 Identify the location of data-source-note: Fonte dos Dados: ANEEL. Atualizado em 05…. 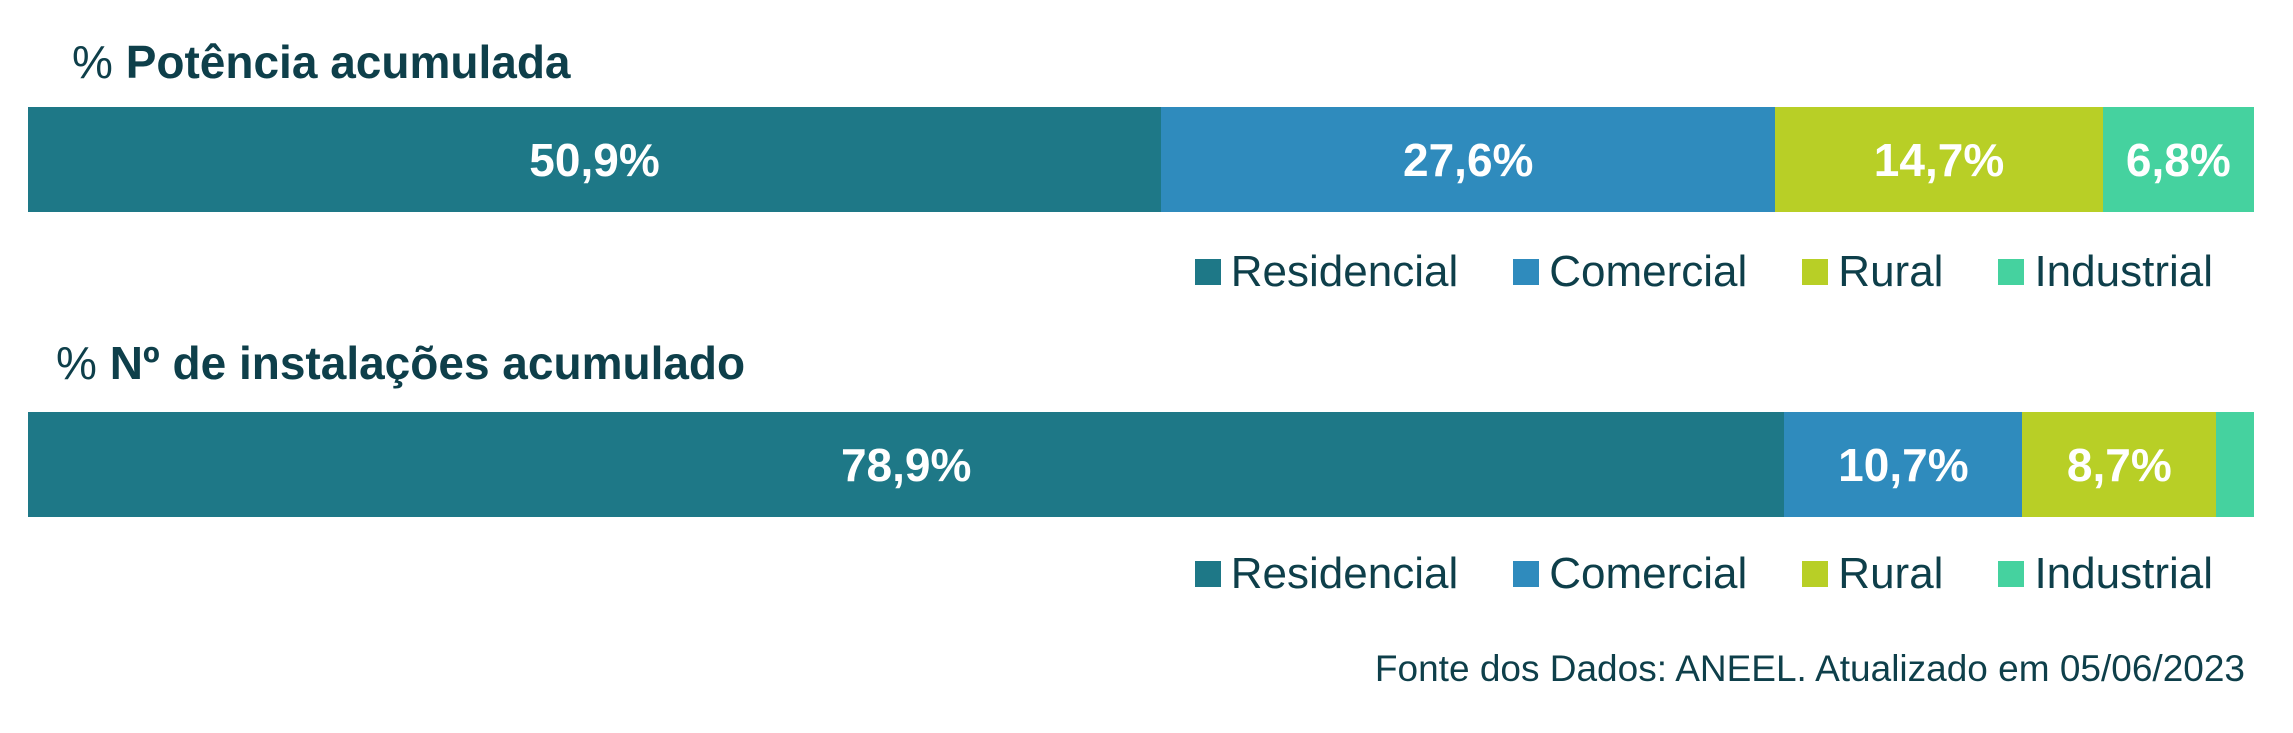
(1809, 668).